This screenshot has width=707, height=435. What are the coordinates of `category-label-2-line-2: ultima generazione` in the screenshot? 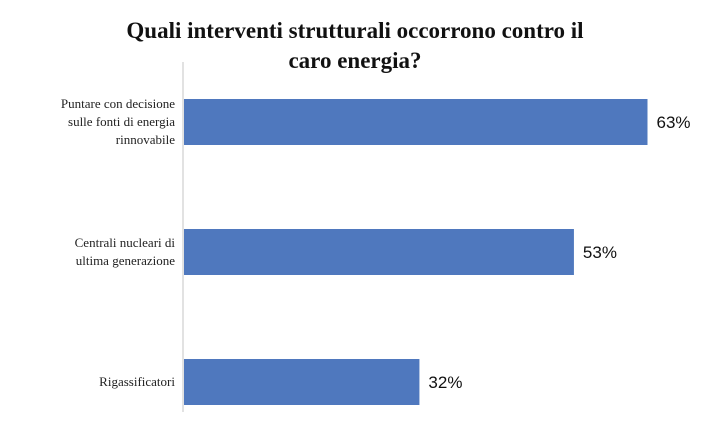 It's located at (125, 260).